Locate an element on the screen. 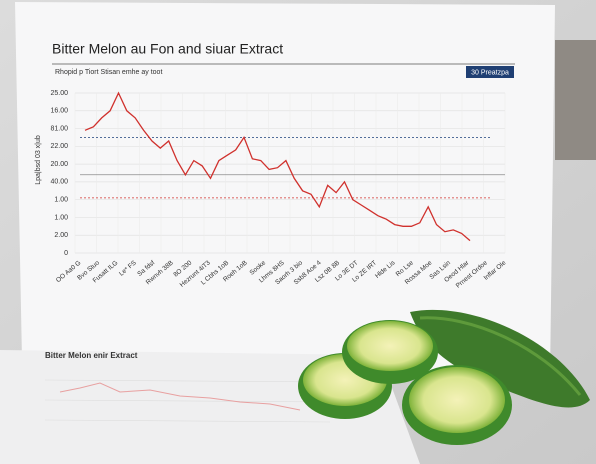  badge-text: 30 Preatzpa is located at coordinates (490, 72).